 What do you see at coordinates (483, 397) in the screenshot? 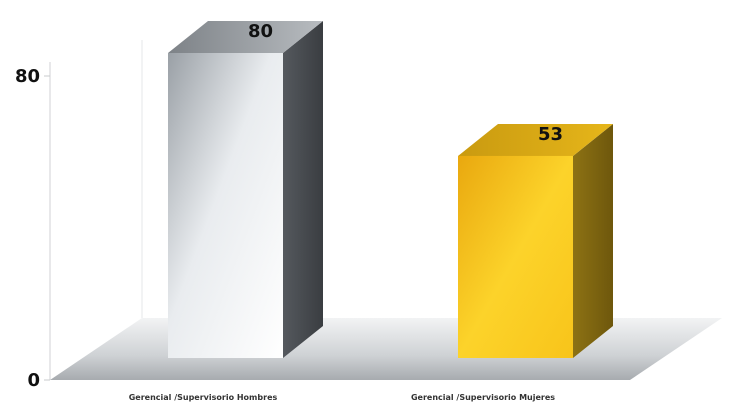
I see `x-tick-label: Gerencial /Supervisorio Mujeres` at bounding box center [483, 397].